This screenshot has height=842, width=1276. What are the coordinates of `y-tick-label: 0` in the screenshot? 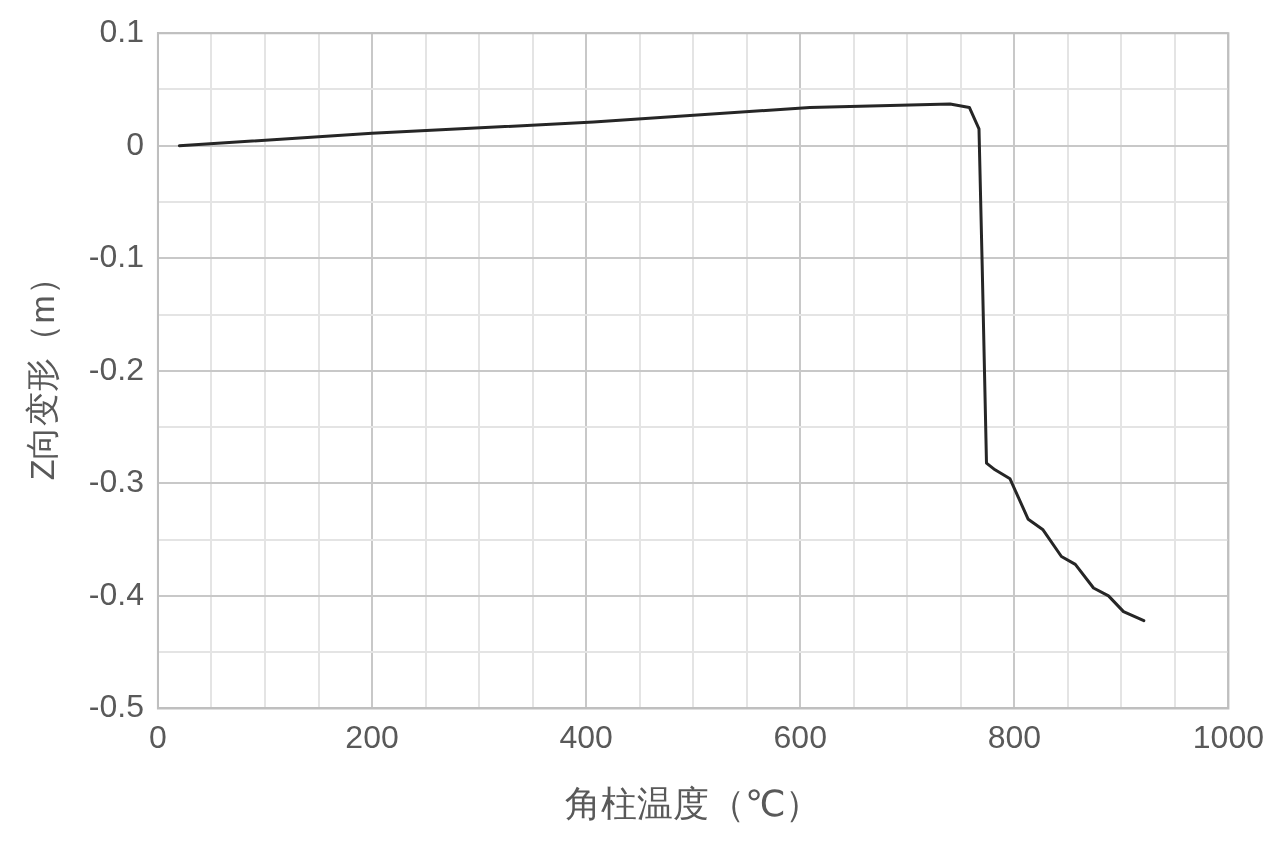 It's located at (135, 143).